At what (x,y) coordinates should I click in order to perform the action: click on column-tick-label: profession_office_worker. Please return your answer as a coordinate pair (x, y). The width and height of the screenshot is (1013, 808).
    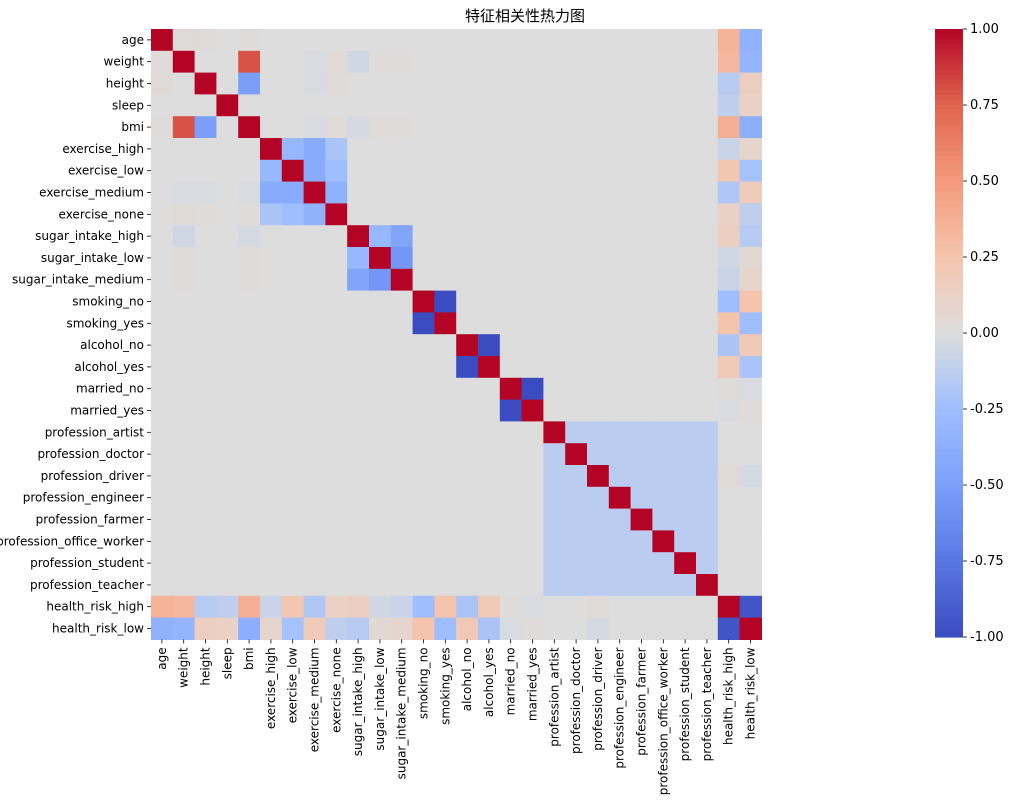
    Looking at the image, I should click on (663, 721).